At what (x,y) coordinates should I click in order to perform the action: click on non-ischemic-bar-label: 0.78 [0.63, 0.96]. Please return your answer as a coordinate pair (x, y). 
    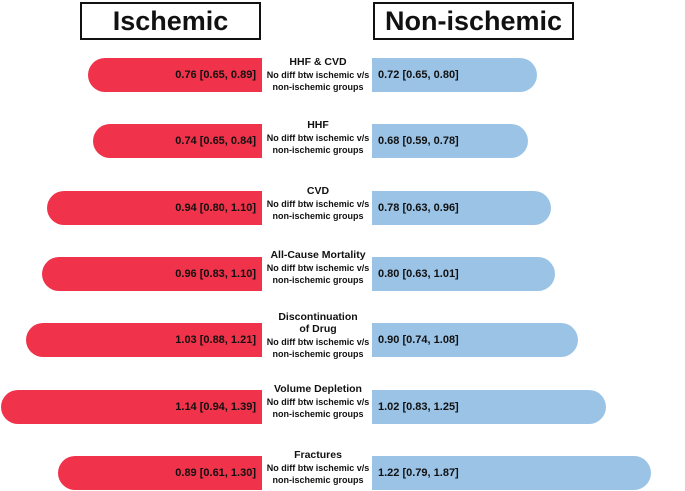
    Looking at the image, I should click on (418, 208).